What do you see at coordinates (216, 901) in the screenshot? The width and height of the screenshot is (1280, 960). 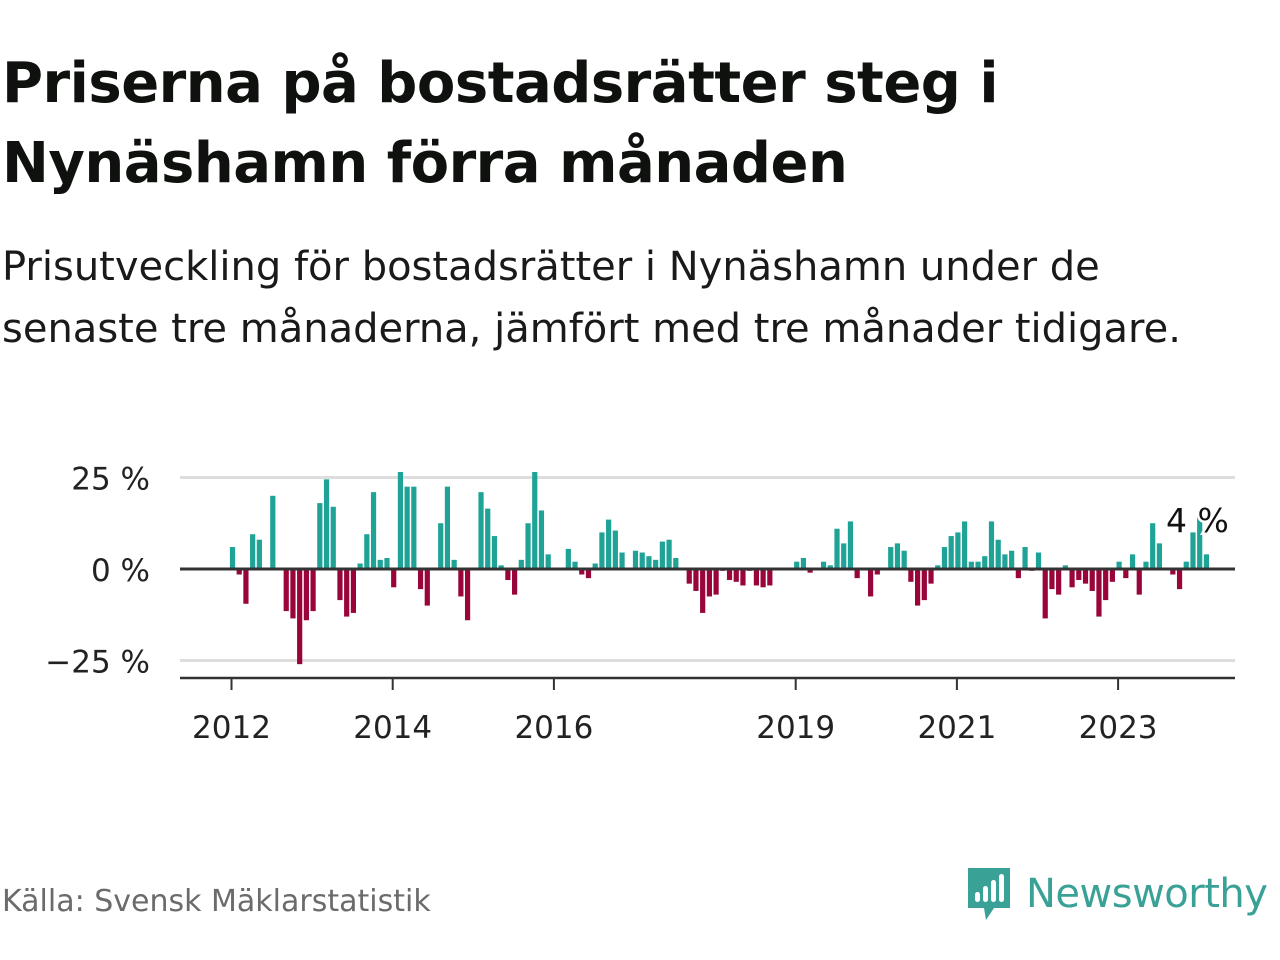 I see `source-note: Källa: Svensk Mäklarstatistik` at bounding box center [216, 901].